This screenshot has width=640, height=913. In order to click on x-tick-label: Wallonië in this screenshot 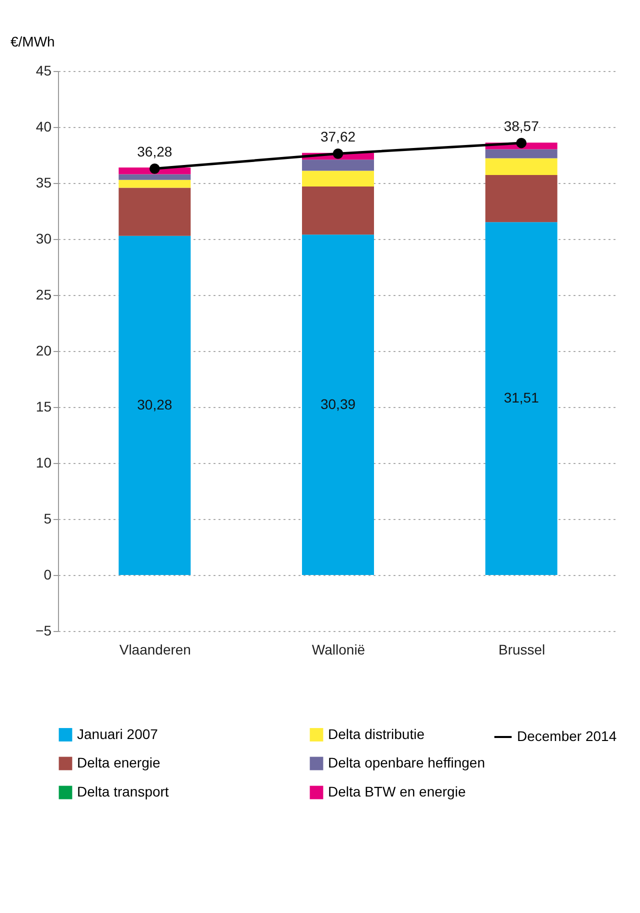, I will do `click(339, 650)`.